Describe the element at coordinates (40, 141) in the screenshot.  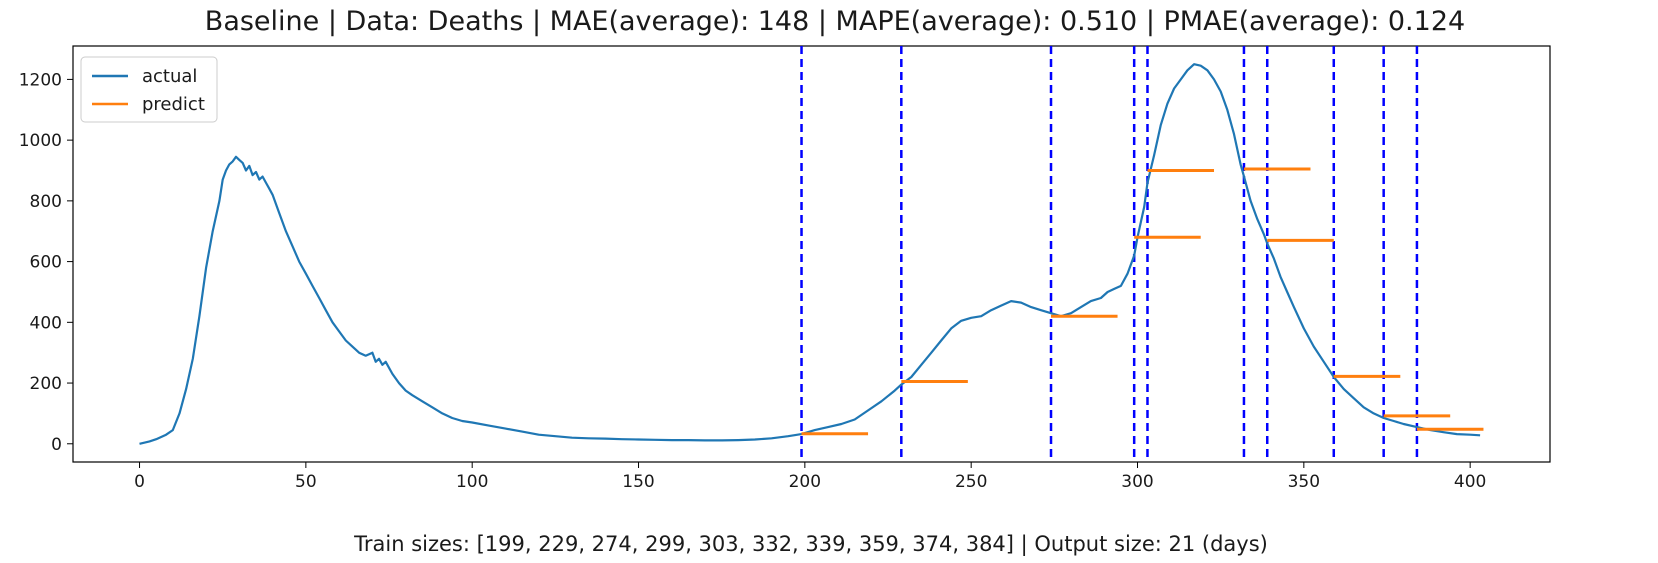
I see `y-tick-label: 1000` at that location.